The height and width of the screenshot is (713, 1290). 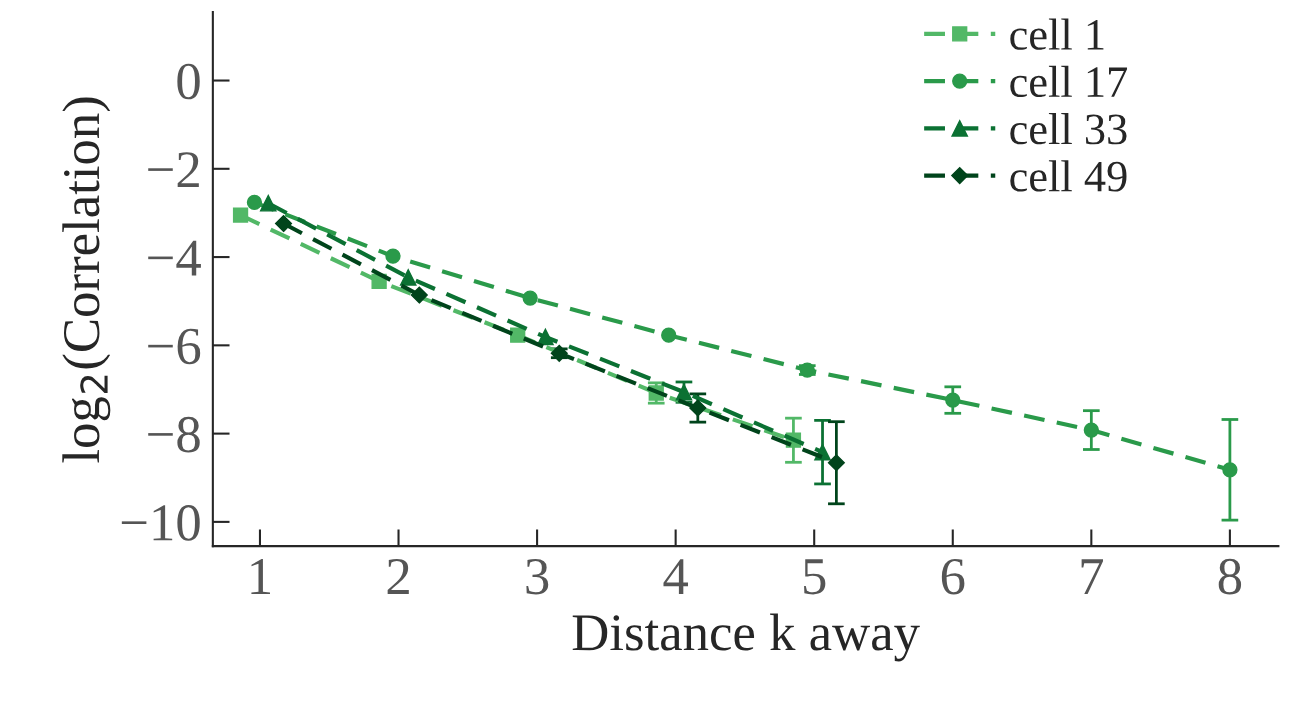 What do you see at coordinates (160, 523) in the screenshot?
I see `y-tick-label: −10` at bounding box center [160, 523].